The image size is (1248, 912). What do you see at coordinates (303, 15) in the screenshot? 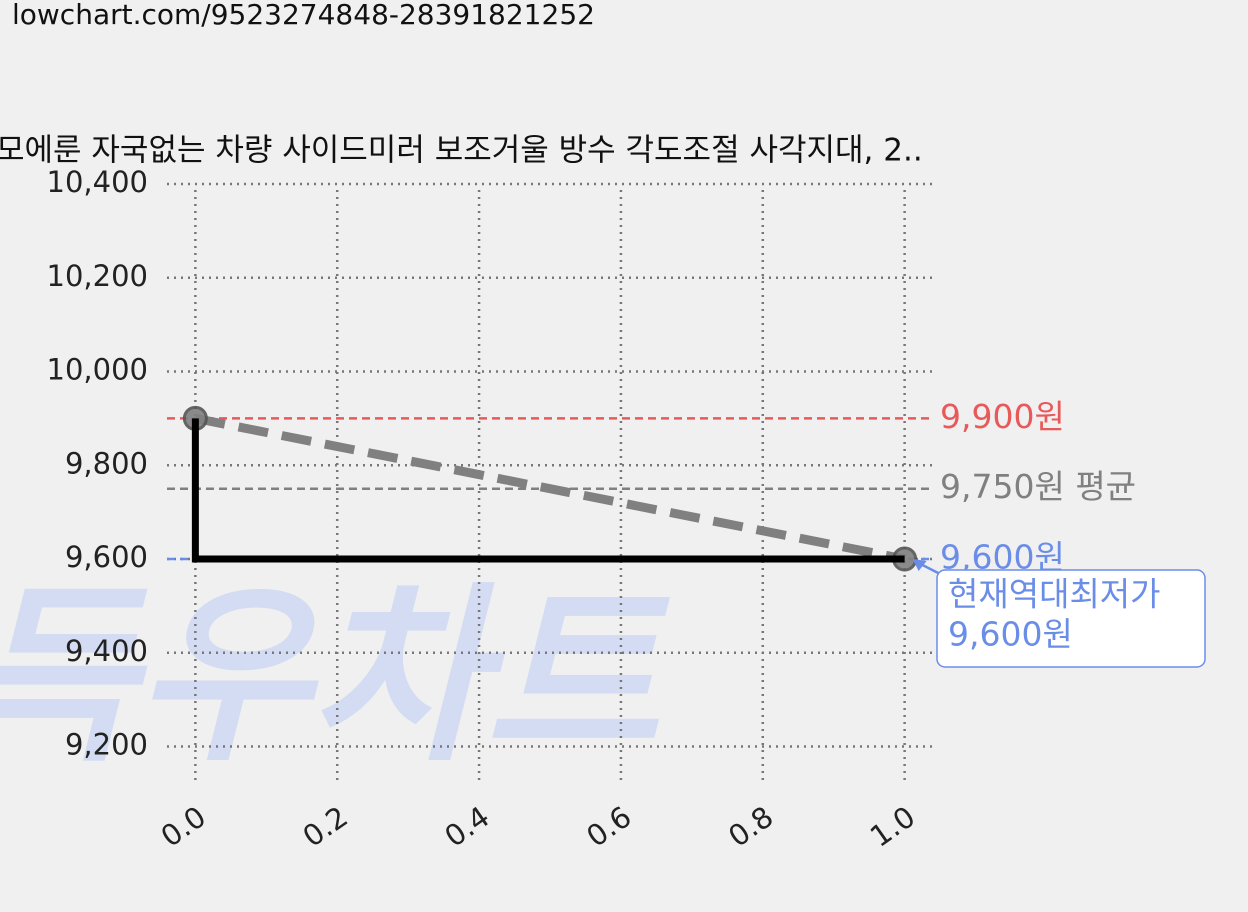
I see `url: lowchart.com/9523274848-28391821252` at bounding box center [303, 15].